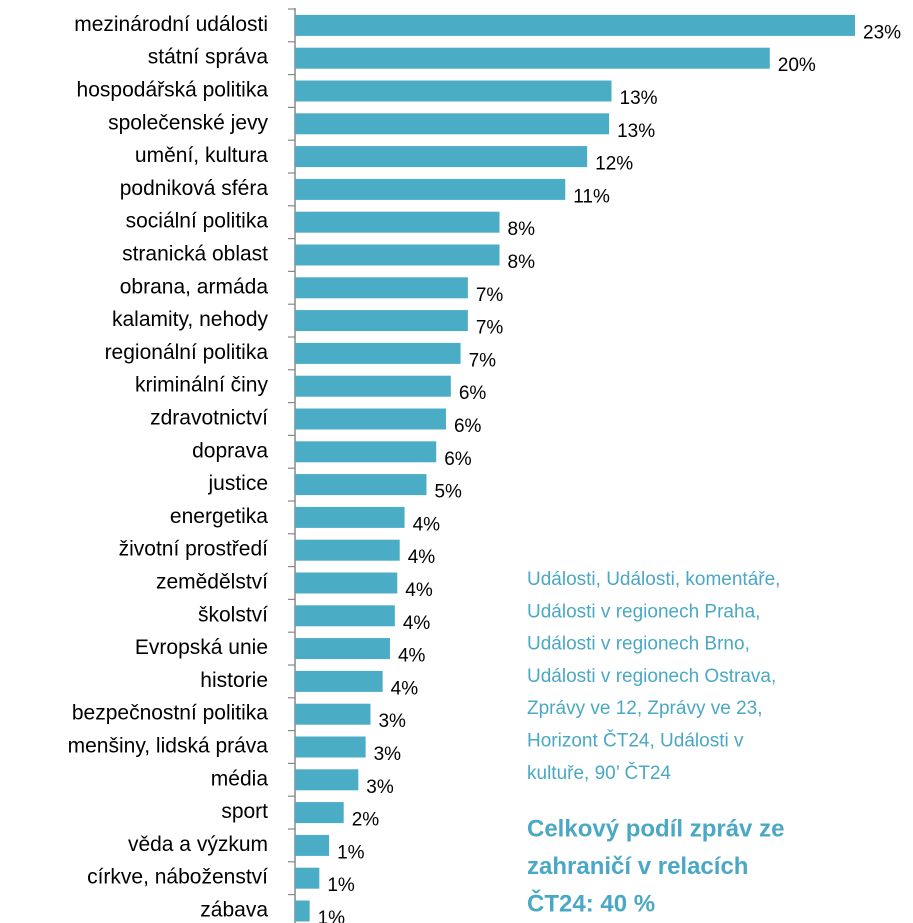 Image resolution: width=913 pixels, height=923 pixels. Describe the element at coordinates (197, 221) in the screenshot. I see `category-label: sociální politika` at that location.